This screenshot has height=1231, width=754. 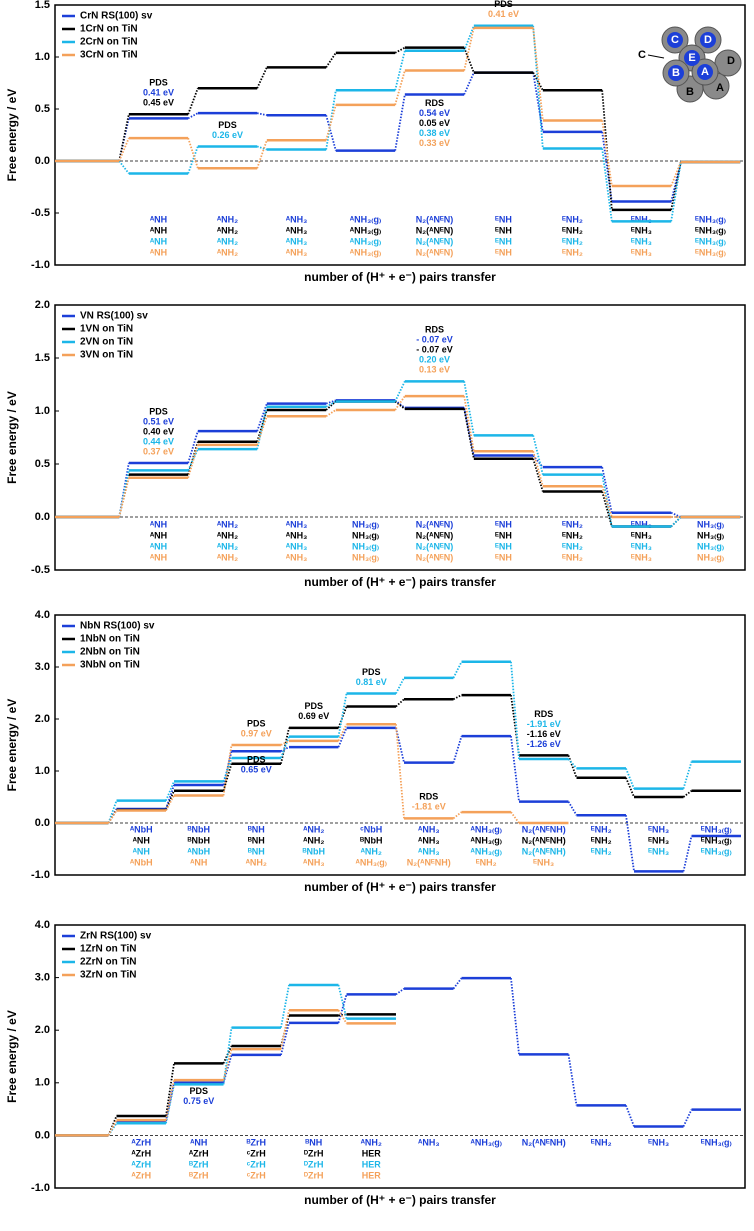 I want to click on annotation-value: 0.20 eV, so click(x=434, y=360).